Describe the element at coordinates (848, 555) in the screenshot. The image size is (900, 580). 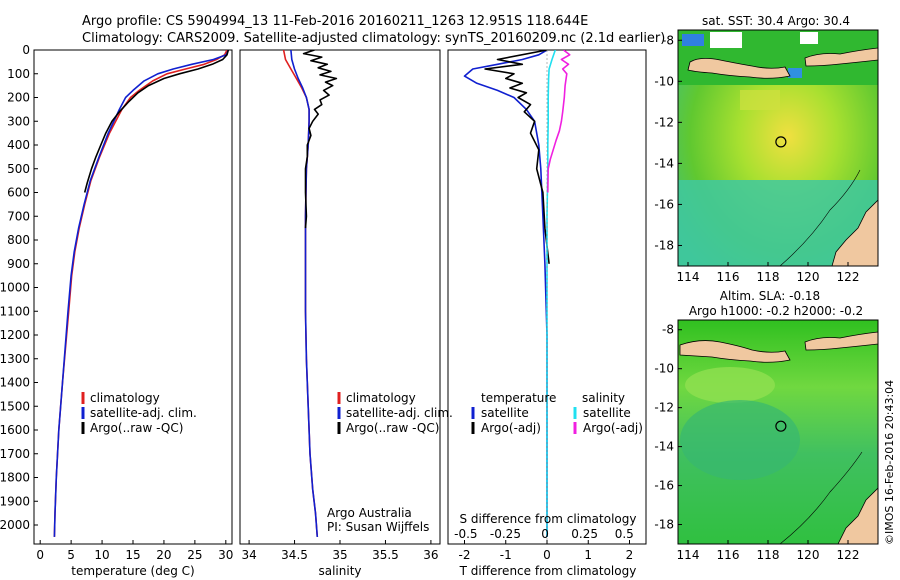
I see `lon-tick-label: 122` at that location.